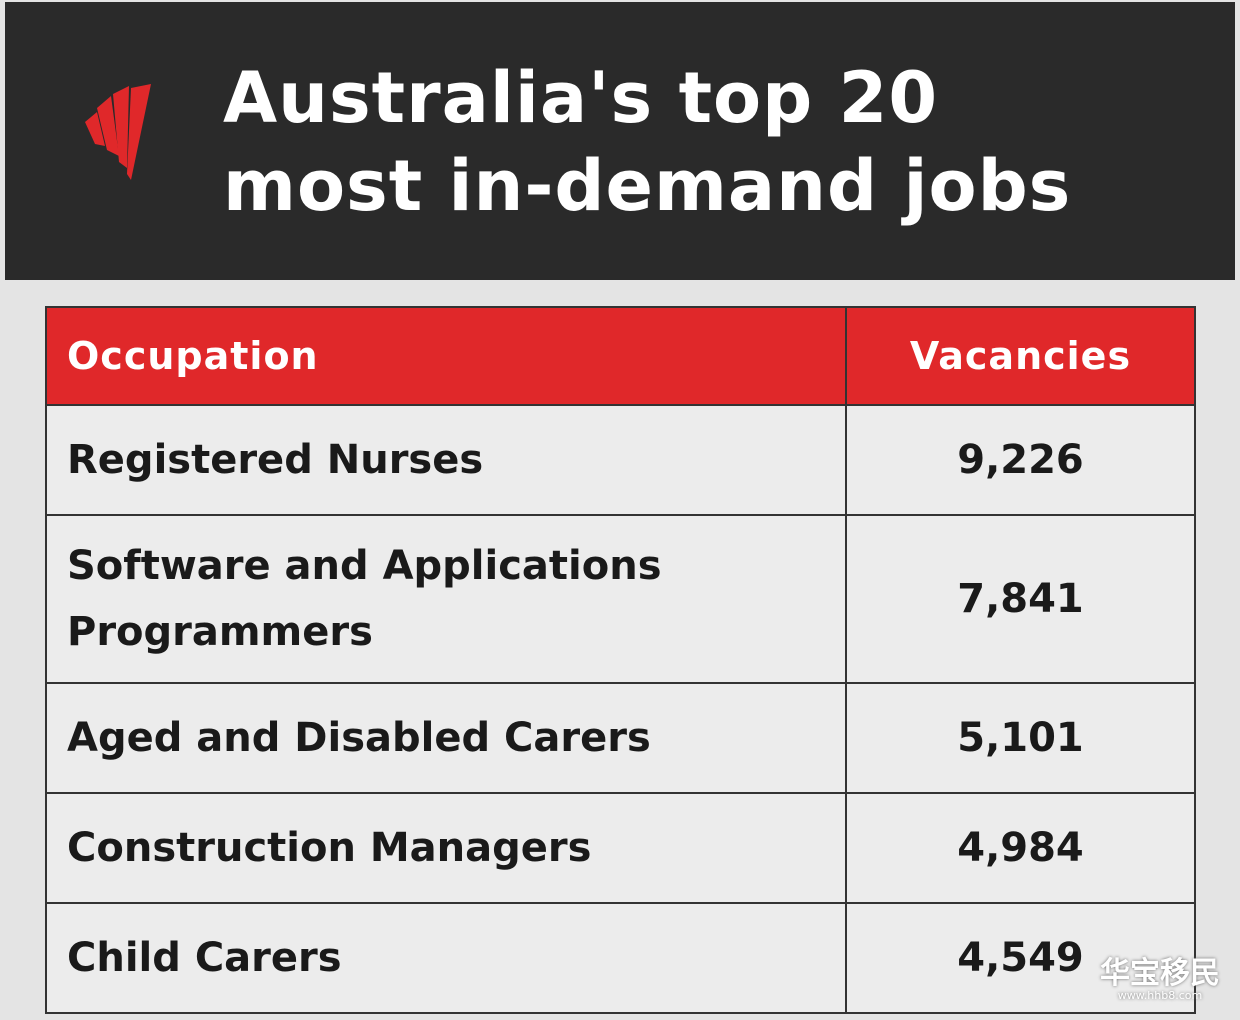 The image size is (1240, 1020). What do you see at coordinates (1020, 848) in the screenshot?
I see `vacancies-cell: 4,984` at bounding box center [1020, 848].